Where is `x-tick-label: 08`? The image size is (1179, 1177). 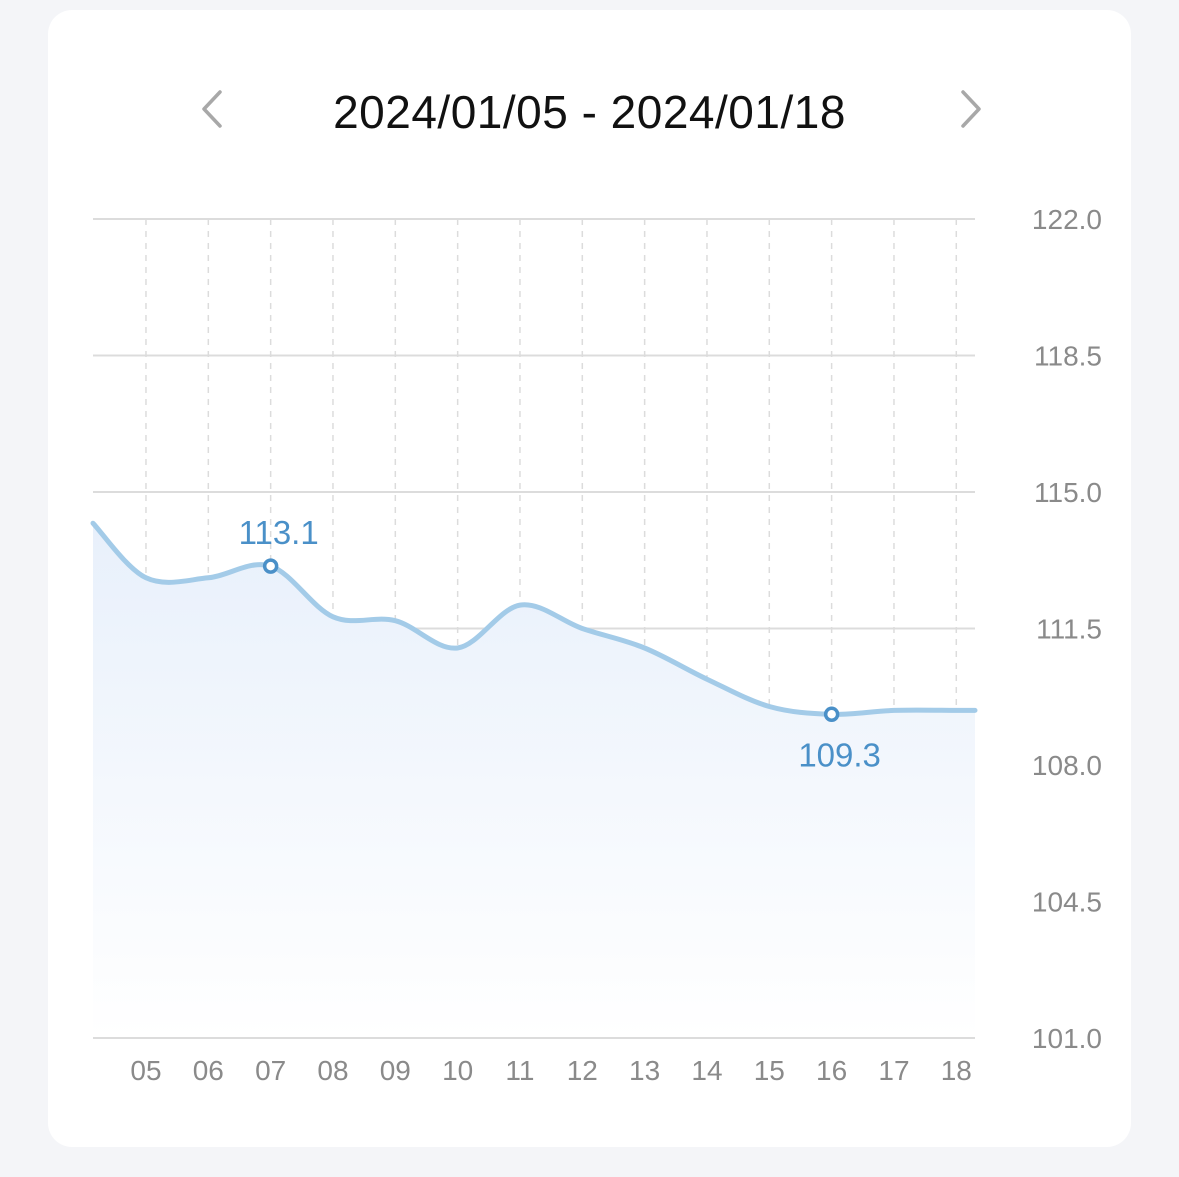
x-tick-label: 08 is located at coordinates (332, 1070).